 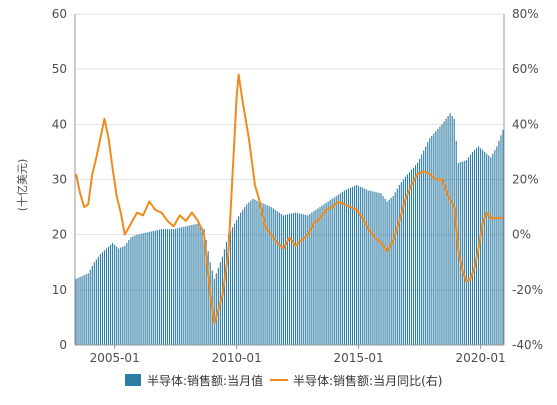 What do you see at coordinates (525, 180) in the screenshot?
I see `y-tick-label-right: 20%` at bounding box center [525, 180].